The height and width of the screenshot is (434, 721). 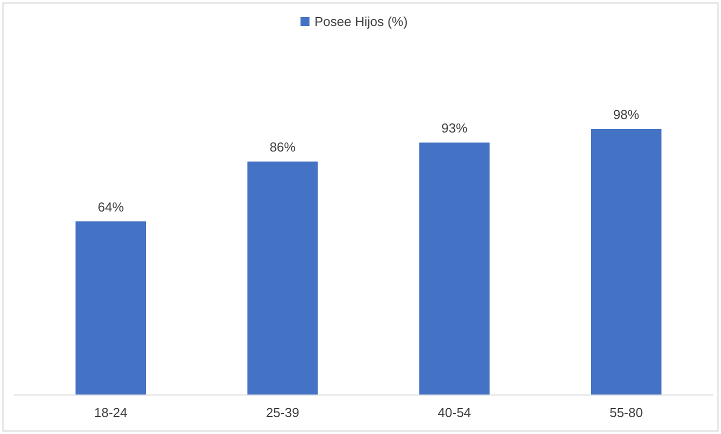 What do you see at coordinates (361, 21) in the screenshot?
I see `legend-label: Posee Hijos (%)` at bounding box center [361, 21].